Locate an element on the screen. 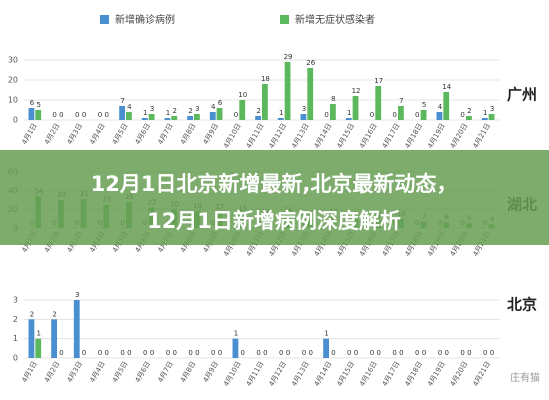 This screenshot has height=400, width=549. region-title: 广州 is located at coordinates (522, 95).